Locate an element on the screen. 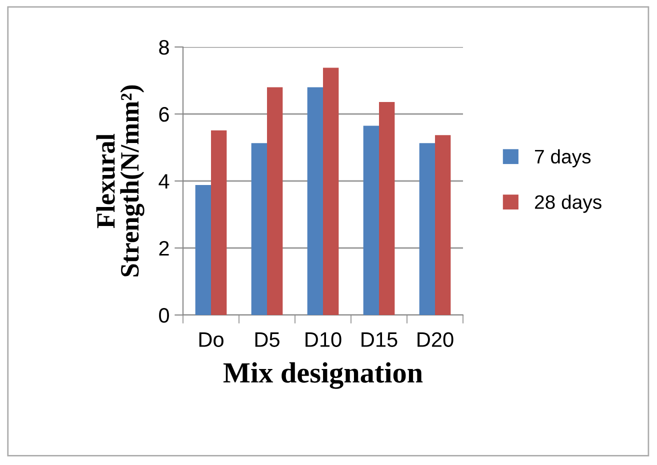 This screenshot has height=465, width=657. y-tick-label: 4 is located at coordinates (164, 181).